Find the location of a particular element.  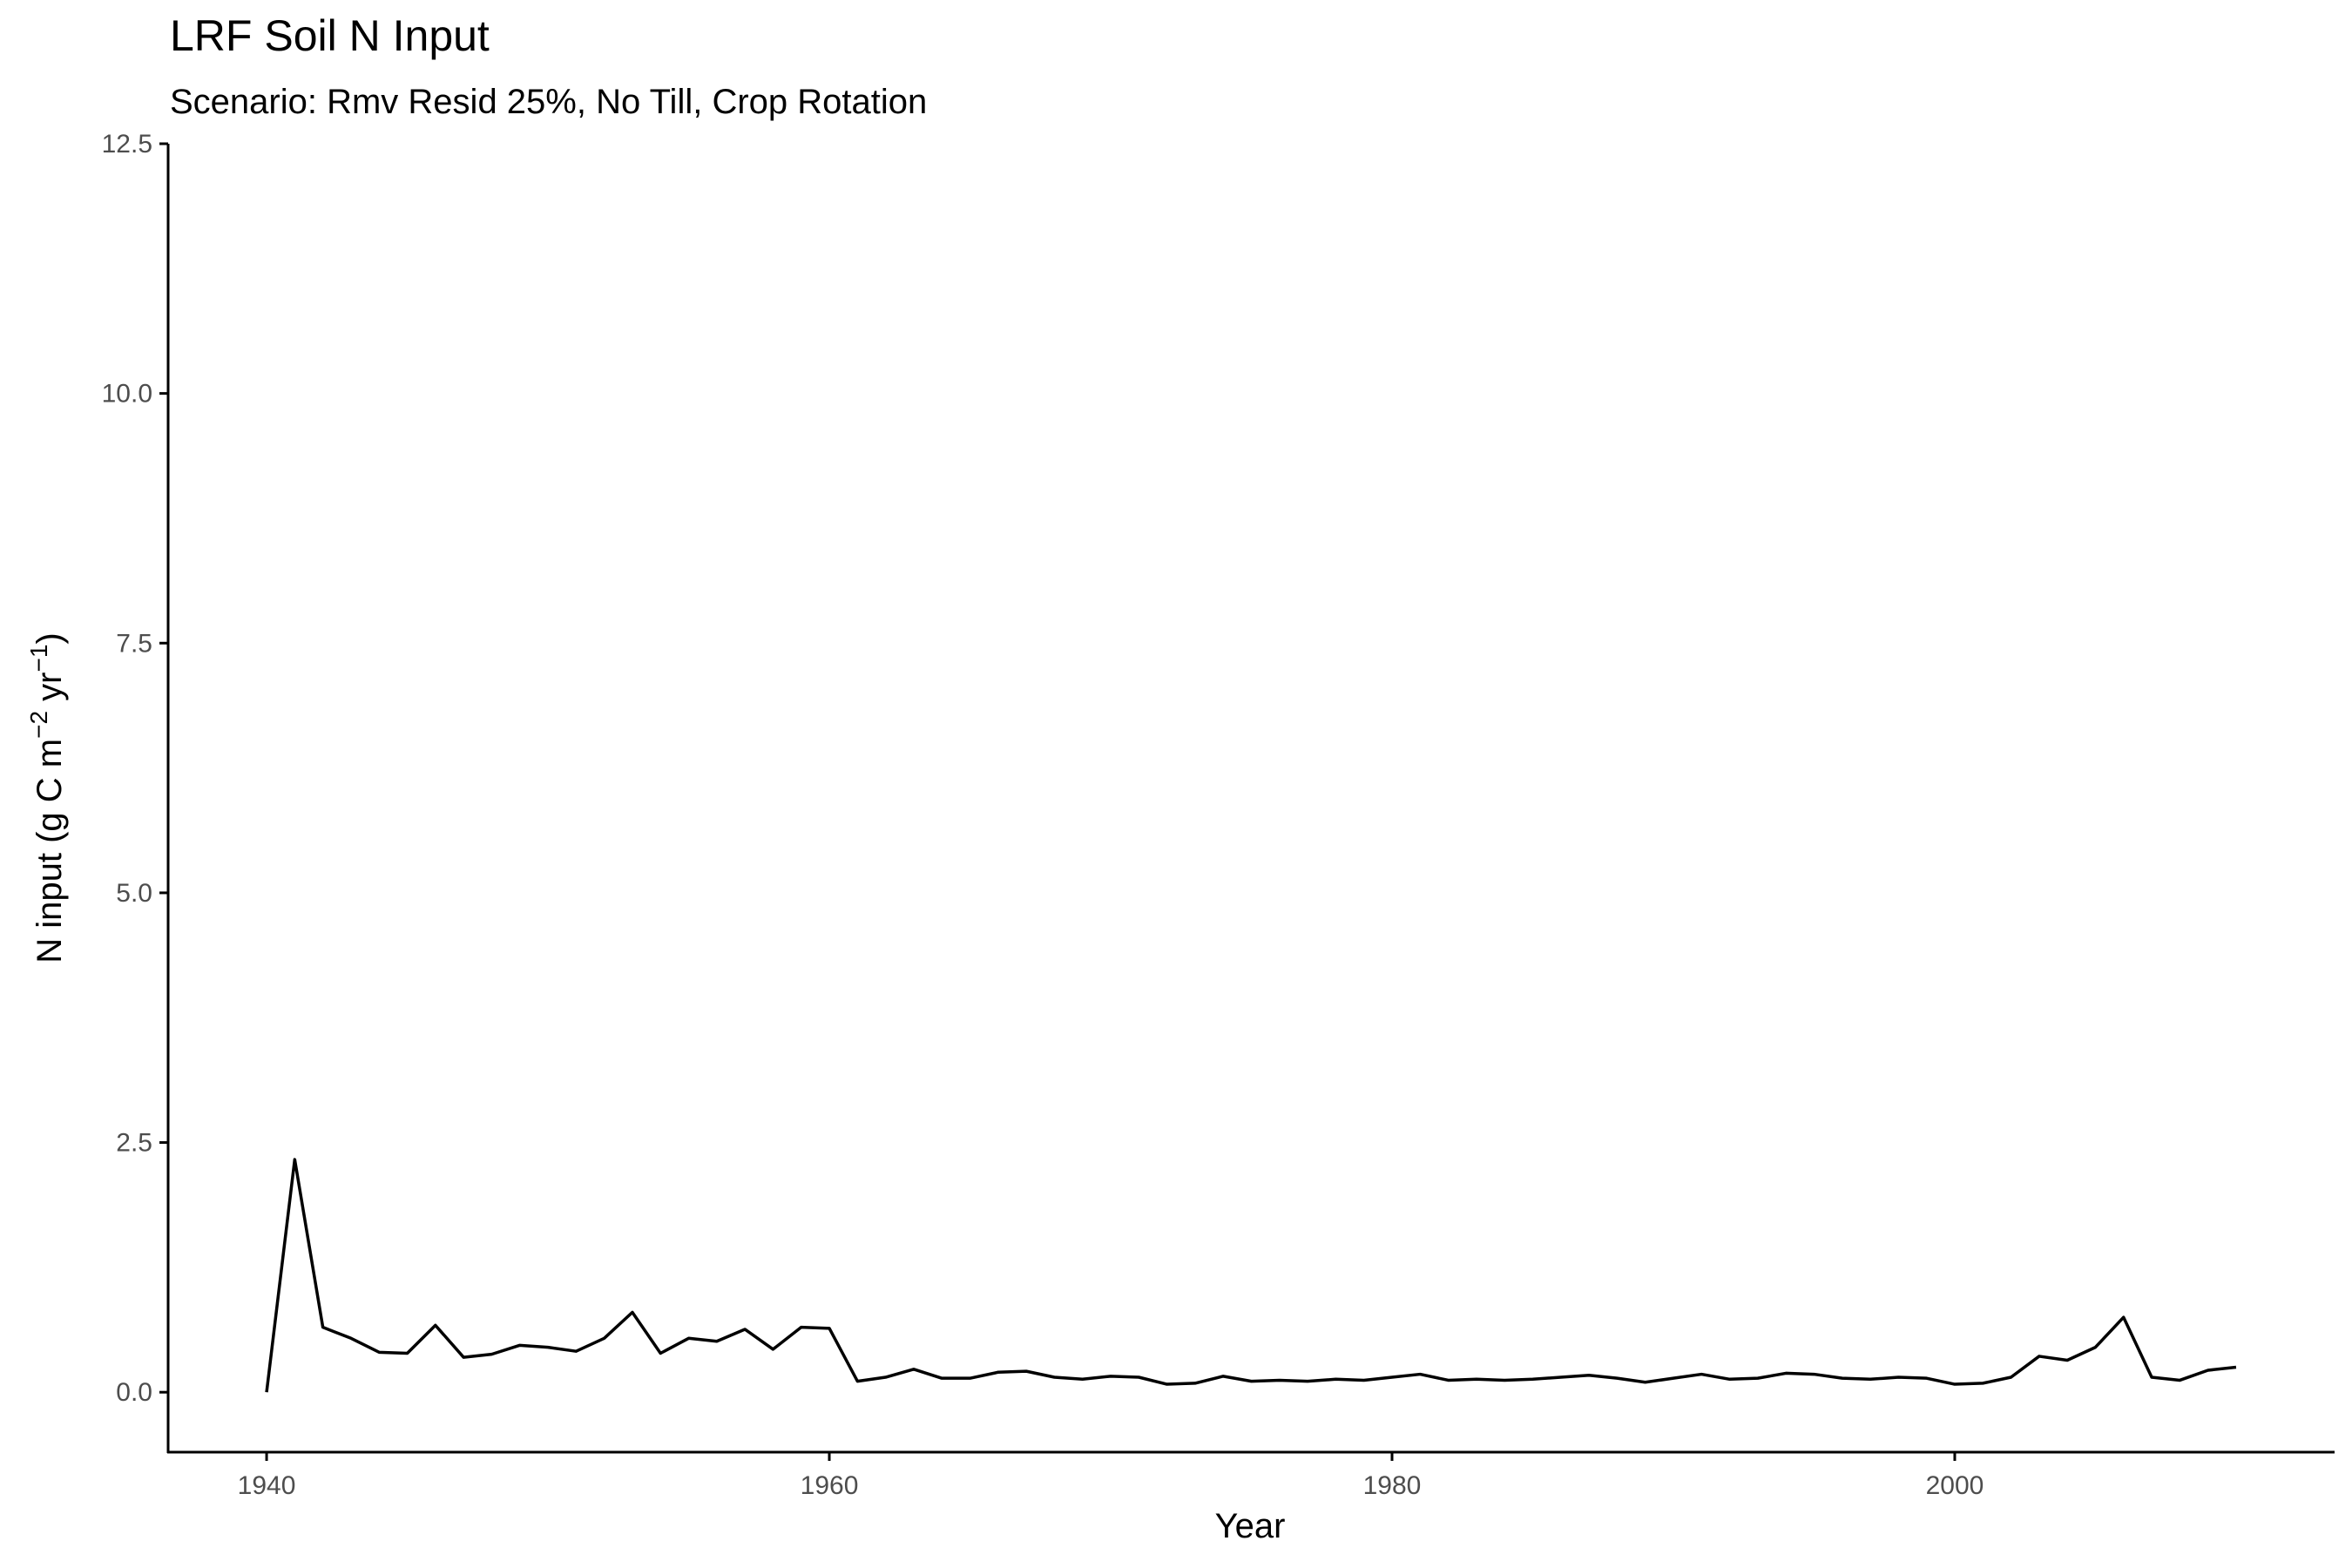

x-axis-ticks: 1940 1960 1980 2000 is located at coordinates (1111, 1476).